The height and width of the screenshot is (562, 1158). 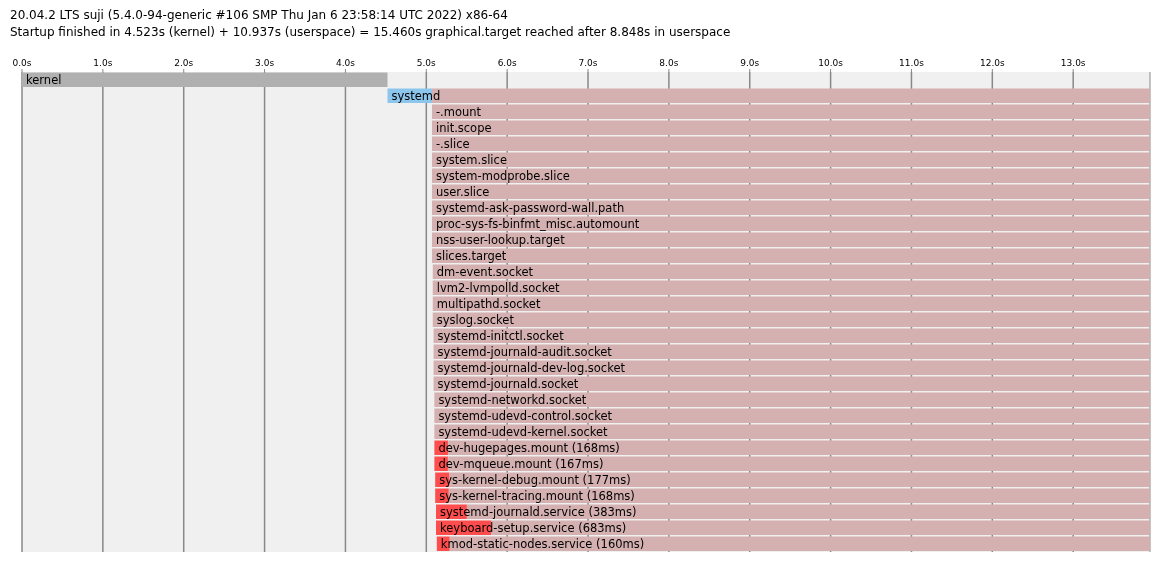 What do you see at coordinates (542, 544) in the screenshot?
I see `y-tick-label: kmod-static-nodes.service (160ms)` at bounding box center [542, 544].